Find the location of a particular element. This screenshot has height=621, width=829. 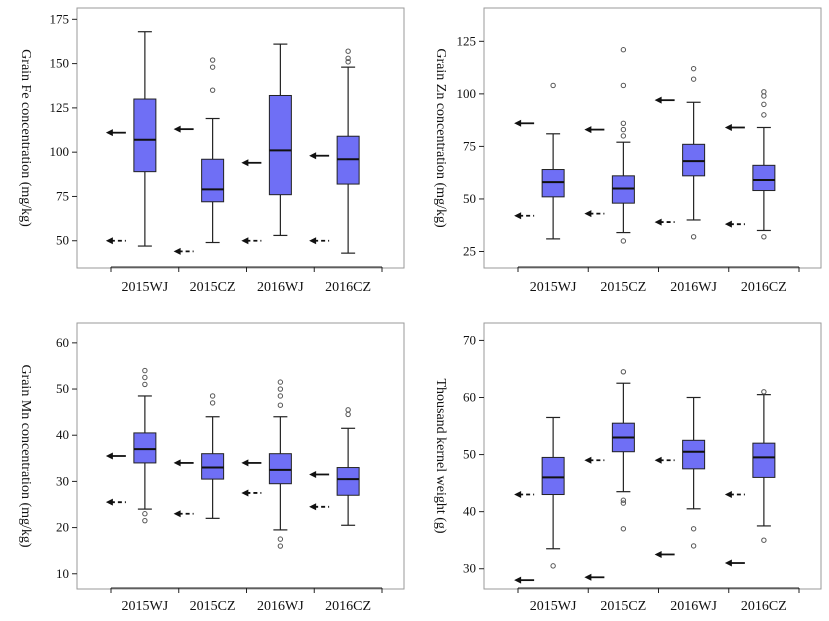

y-axis-label: Grain Zn concentration (mg/kg) is located at coordinates (440, 138).